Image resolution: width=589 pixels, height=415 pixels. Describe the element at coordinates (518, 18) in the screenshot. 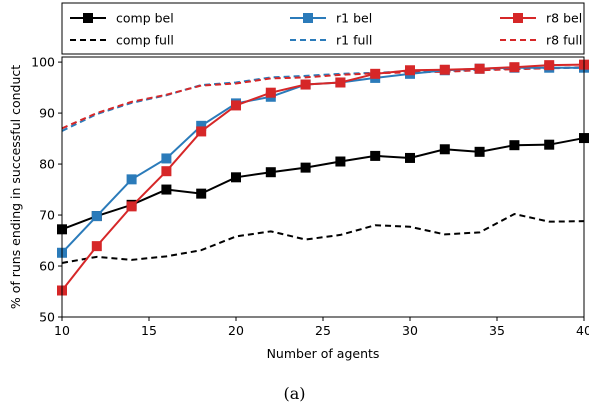

I see `legend-marker-r8-bel` at that location.